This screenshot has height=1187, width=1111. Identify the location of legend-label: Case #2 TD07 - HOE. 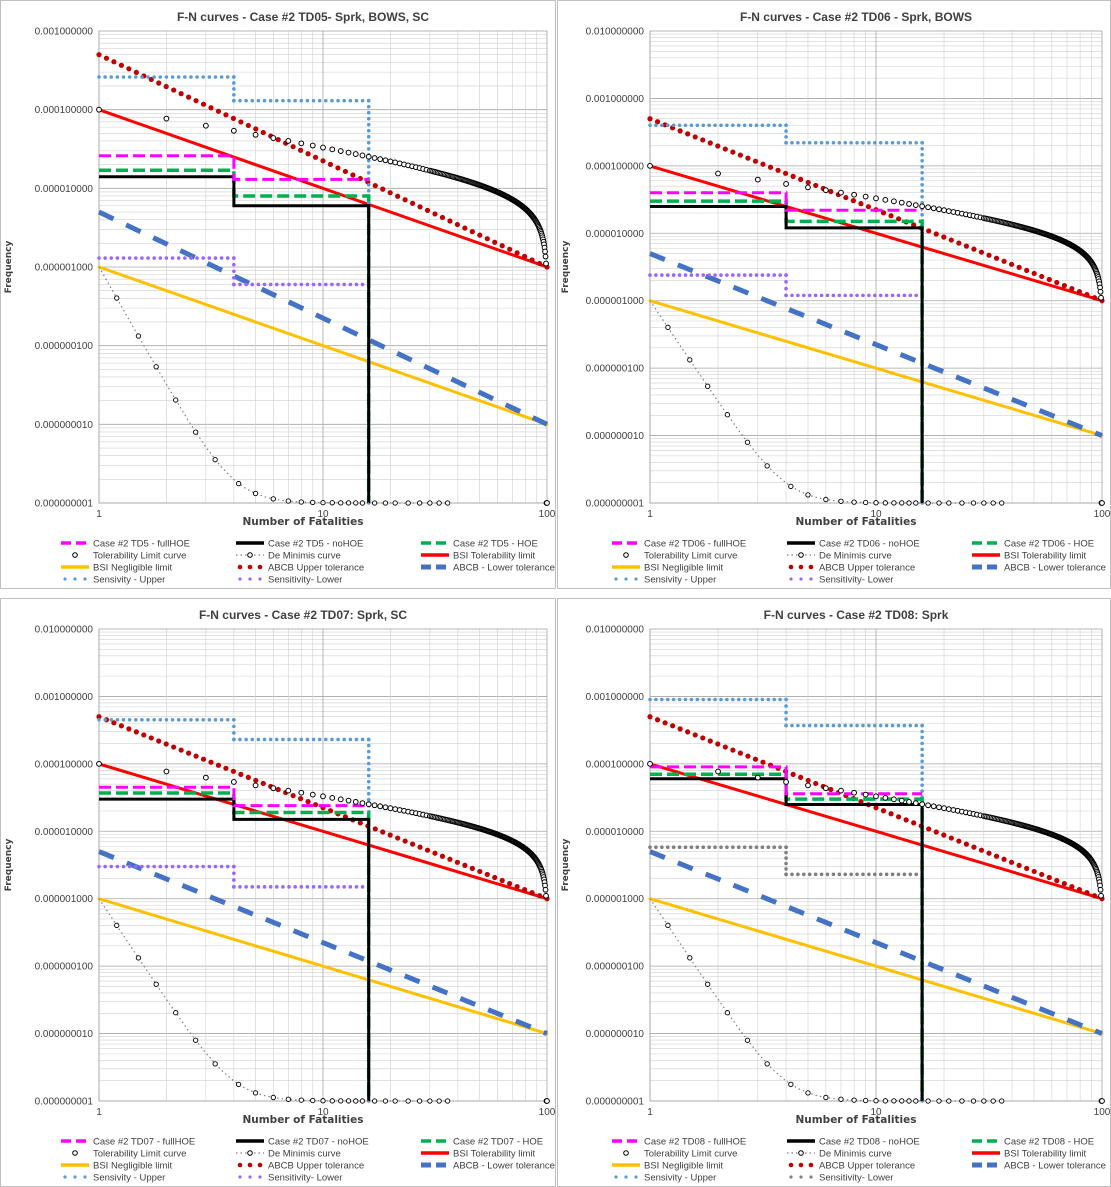
(498, 1142).